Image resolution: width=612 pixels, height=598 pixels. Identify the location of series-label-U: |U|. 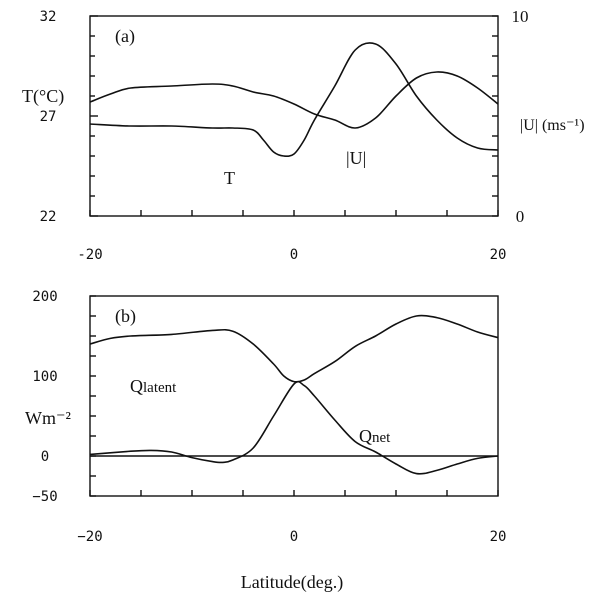
(356, 158).